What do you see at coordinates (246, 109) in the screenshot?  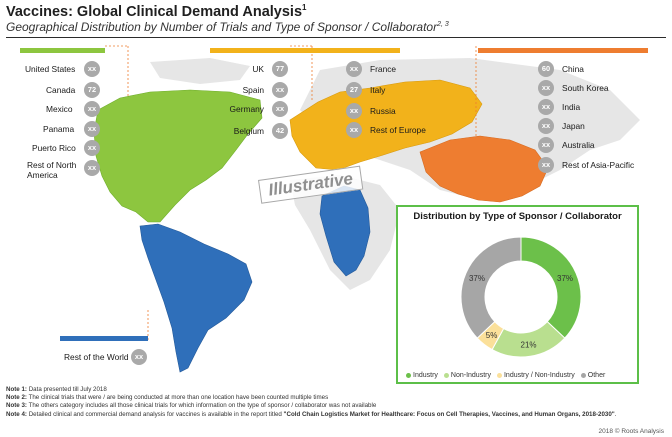 I see `label-germany: Germany` at bounding box center [246, 109].